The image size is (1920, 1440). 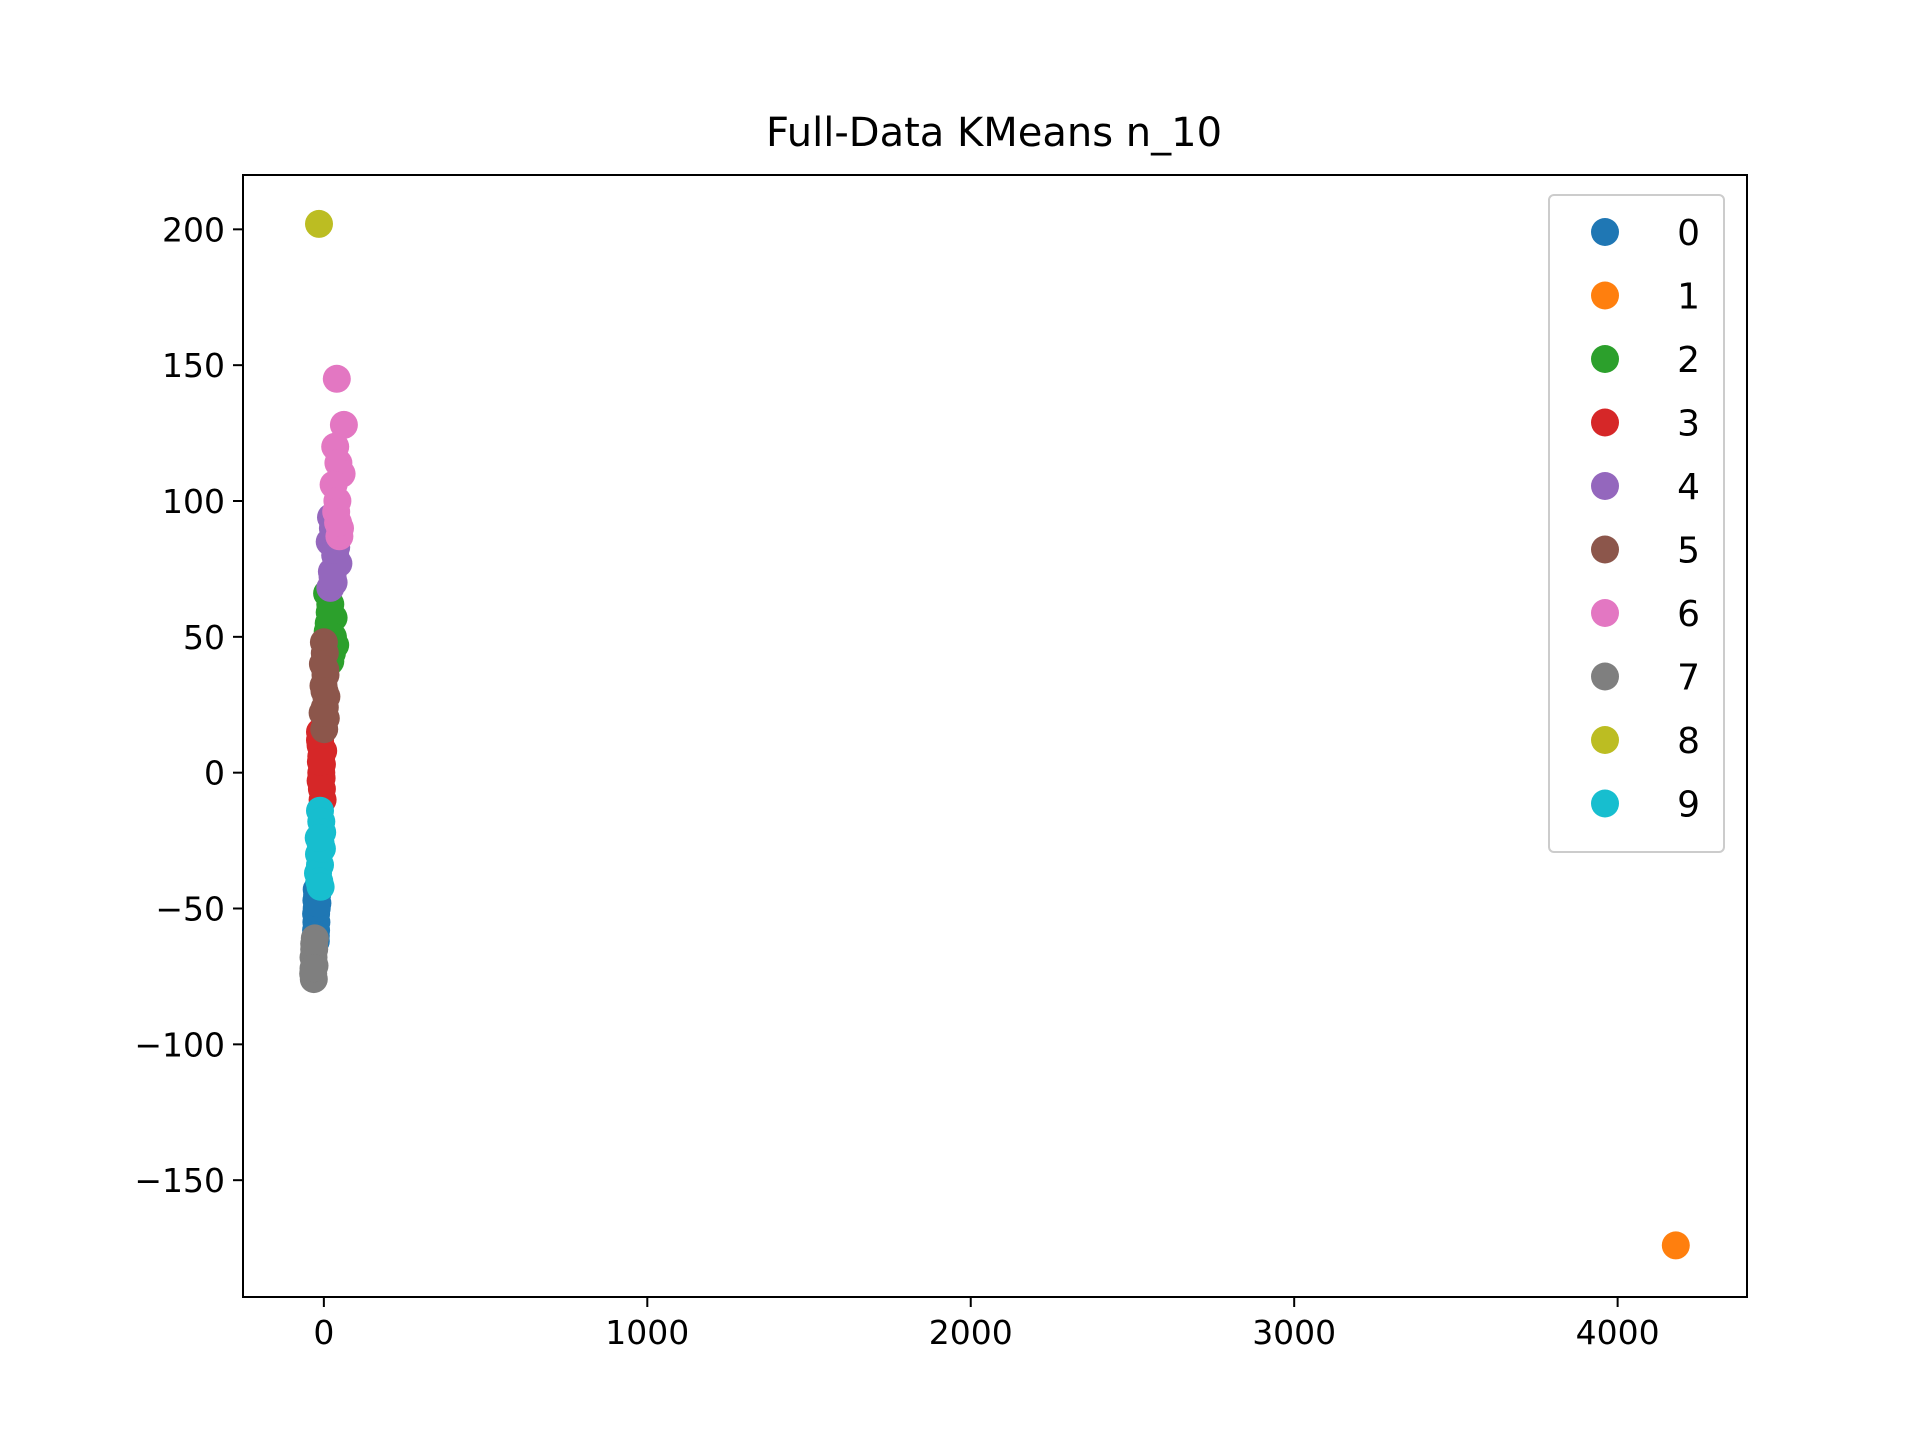 I want to click on y-axis: −150 −100 −50 0 50 100 150 200, so click(x=188, y=705).